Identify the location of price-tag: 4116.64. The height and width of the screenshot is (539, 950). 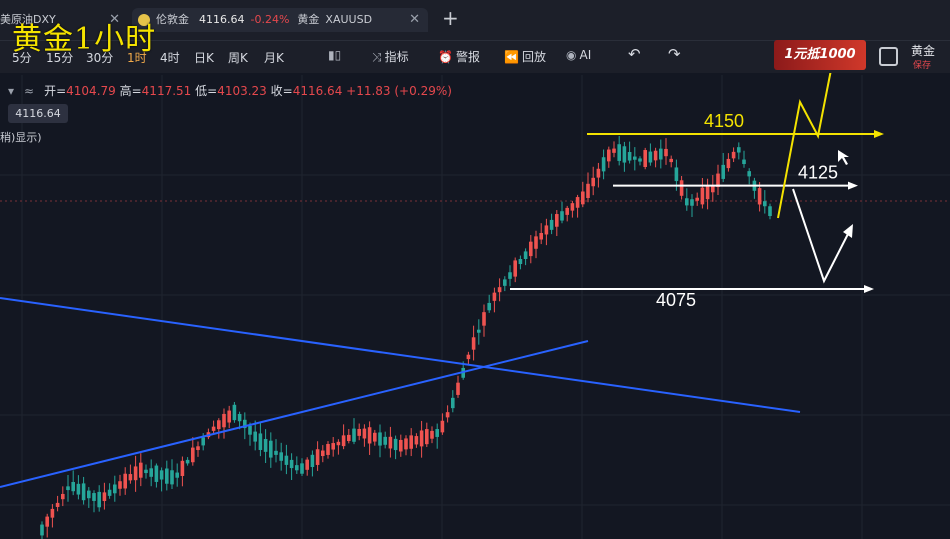
(38, 113).